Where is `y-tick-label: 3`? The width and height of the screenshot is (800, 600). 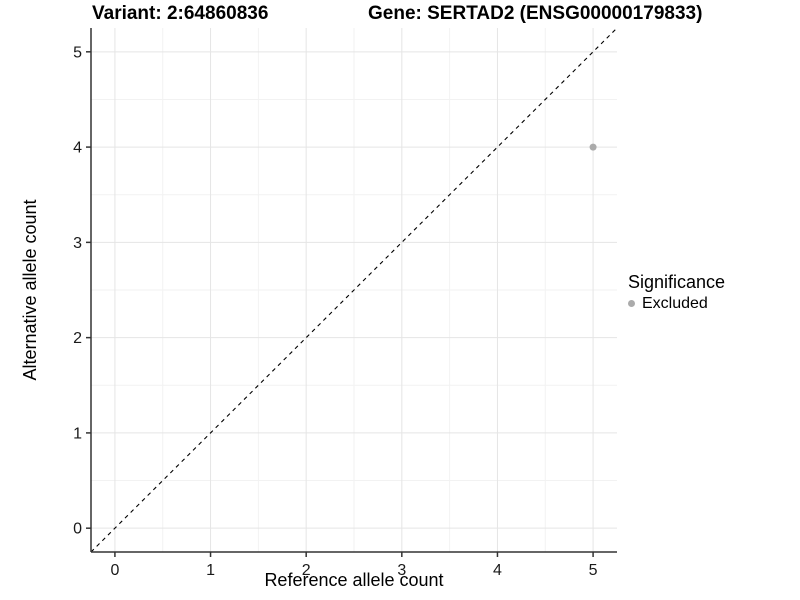 y-tick-label: 3 is located at coordinates (77, 243).